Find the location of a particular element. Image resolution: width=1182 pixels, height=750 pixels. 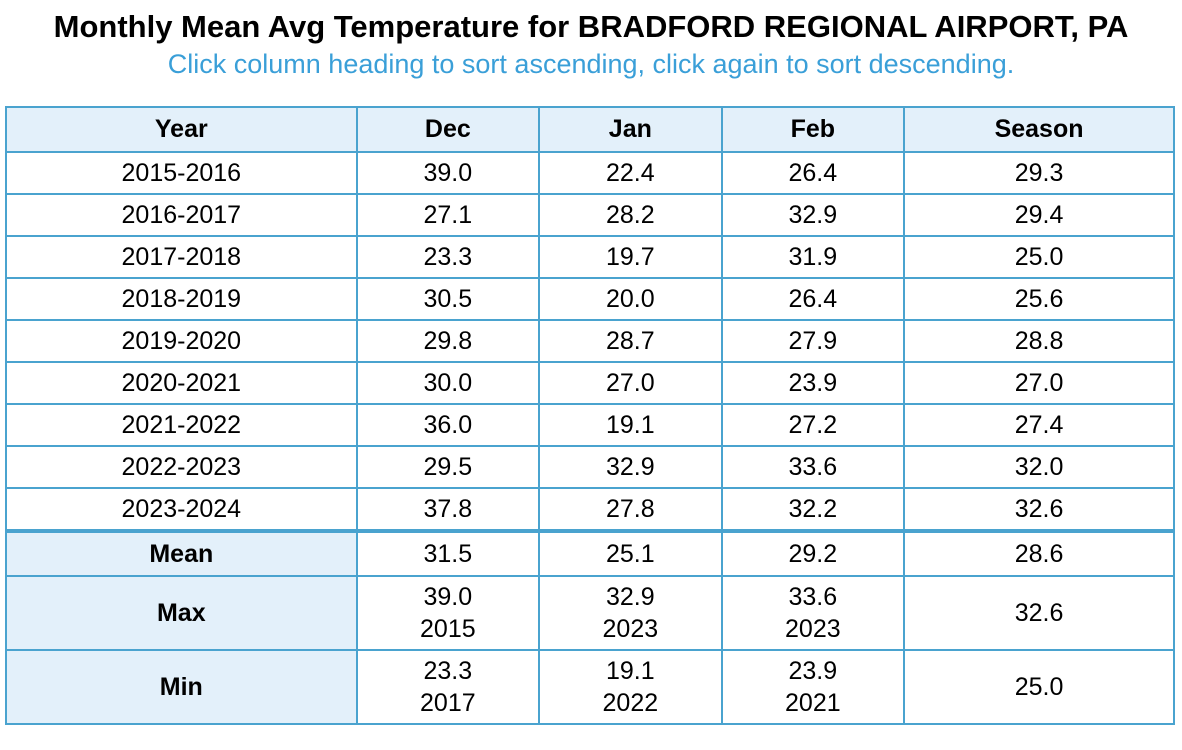

cell-feb: 31.9 is located at coordinates (813, 257).